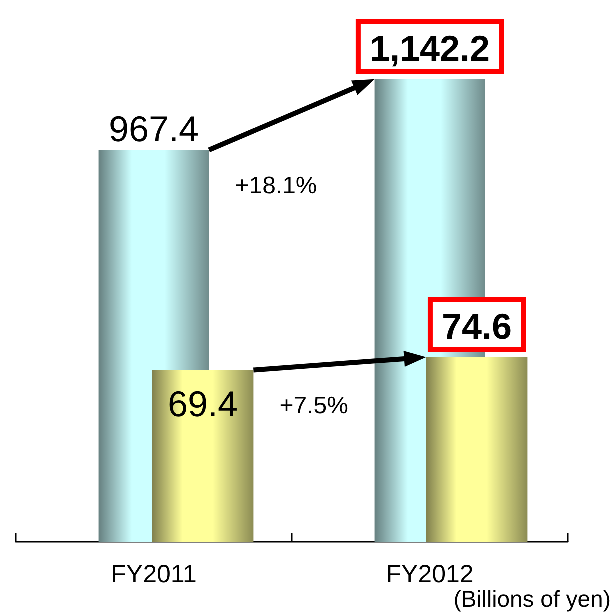  What do you see at coordinates (430, 574) in the screenshot?
I see `x-tick-label: FY2012` at bounding box center [430, 574].